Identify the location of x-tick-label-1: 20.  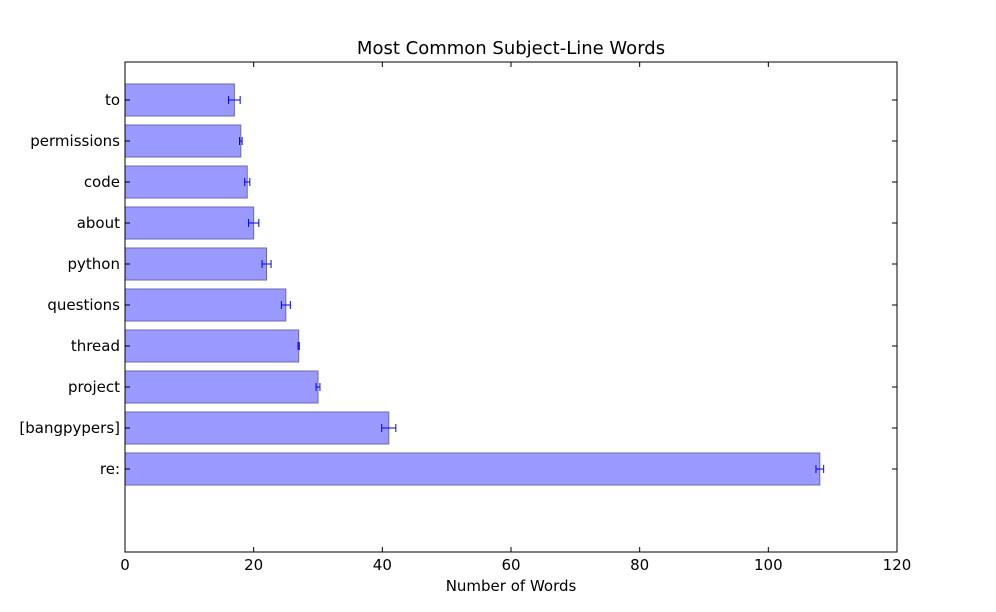
(253, 565).